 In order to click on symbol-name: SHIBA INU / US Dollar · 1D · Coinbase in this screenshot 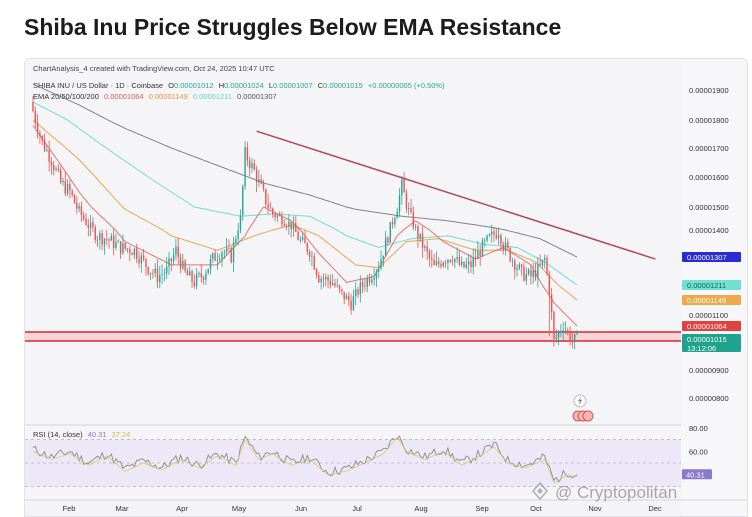, I will do `click(98, 85)`.